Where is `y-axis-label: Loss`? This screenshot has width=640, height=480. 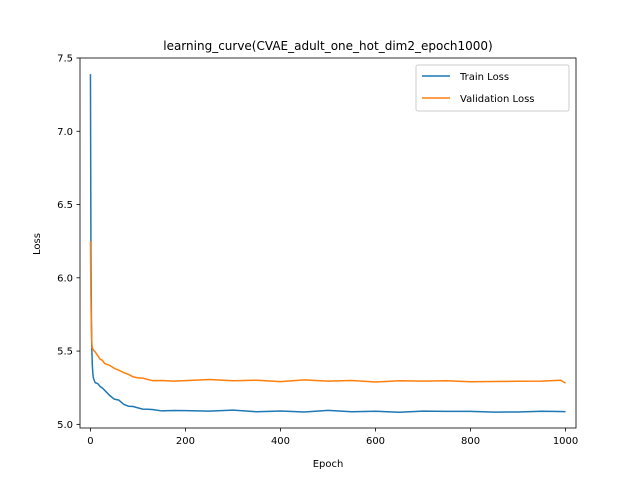
y-axis-label: Loss is located at coordinates (37, 244).